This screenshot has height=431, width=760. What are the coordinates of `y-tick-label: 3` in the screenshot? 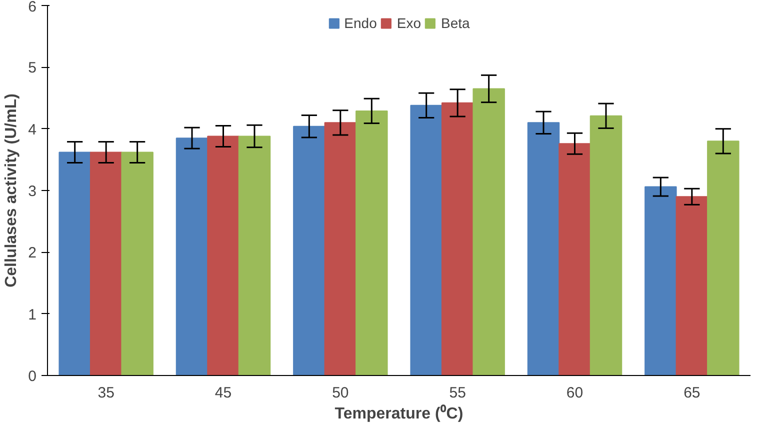 It's located at (32, 191).